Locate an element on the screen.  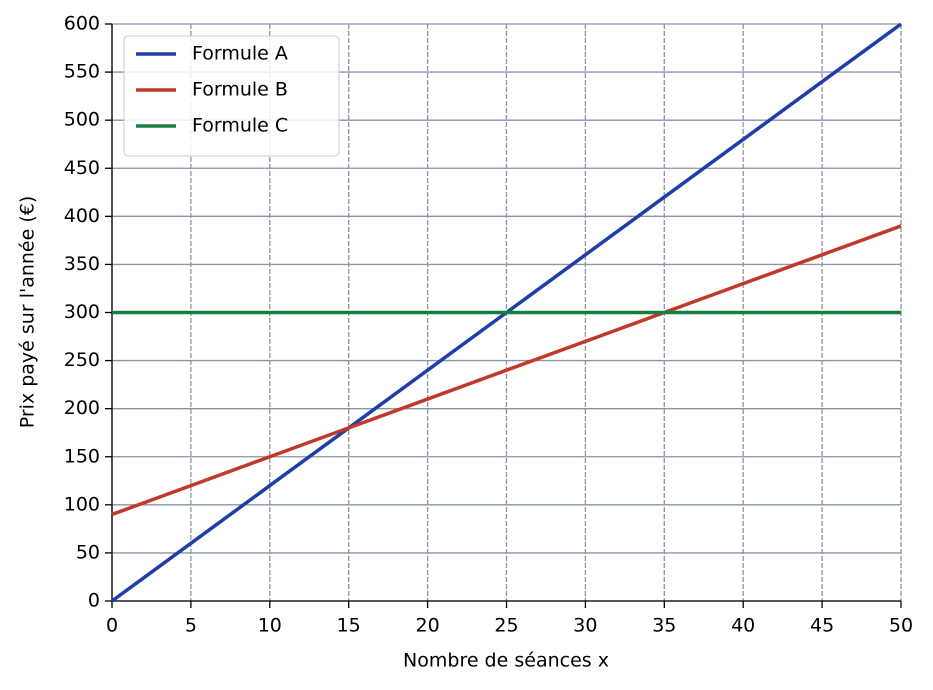
y-tick-label: 150 is located at coordinates (82, 456).